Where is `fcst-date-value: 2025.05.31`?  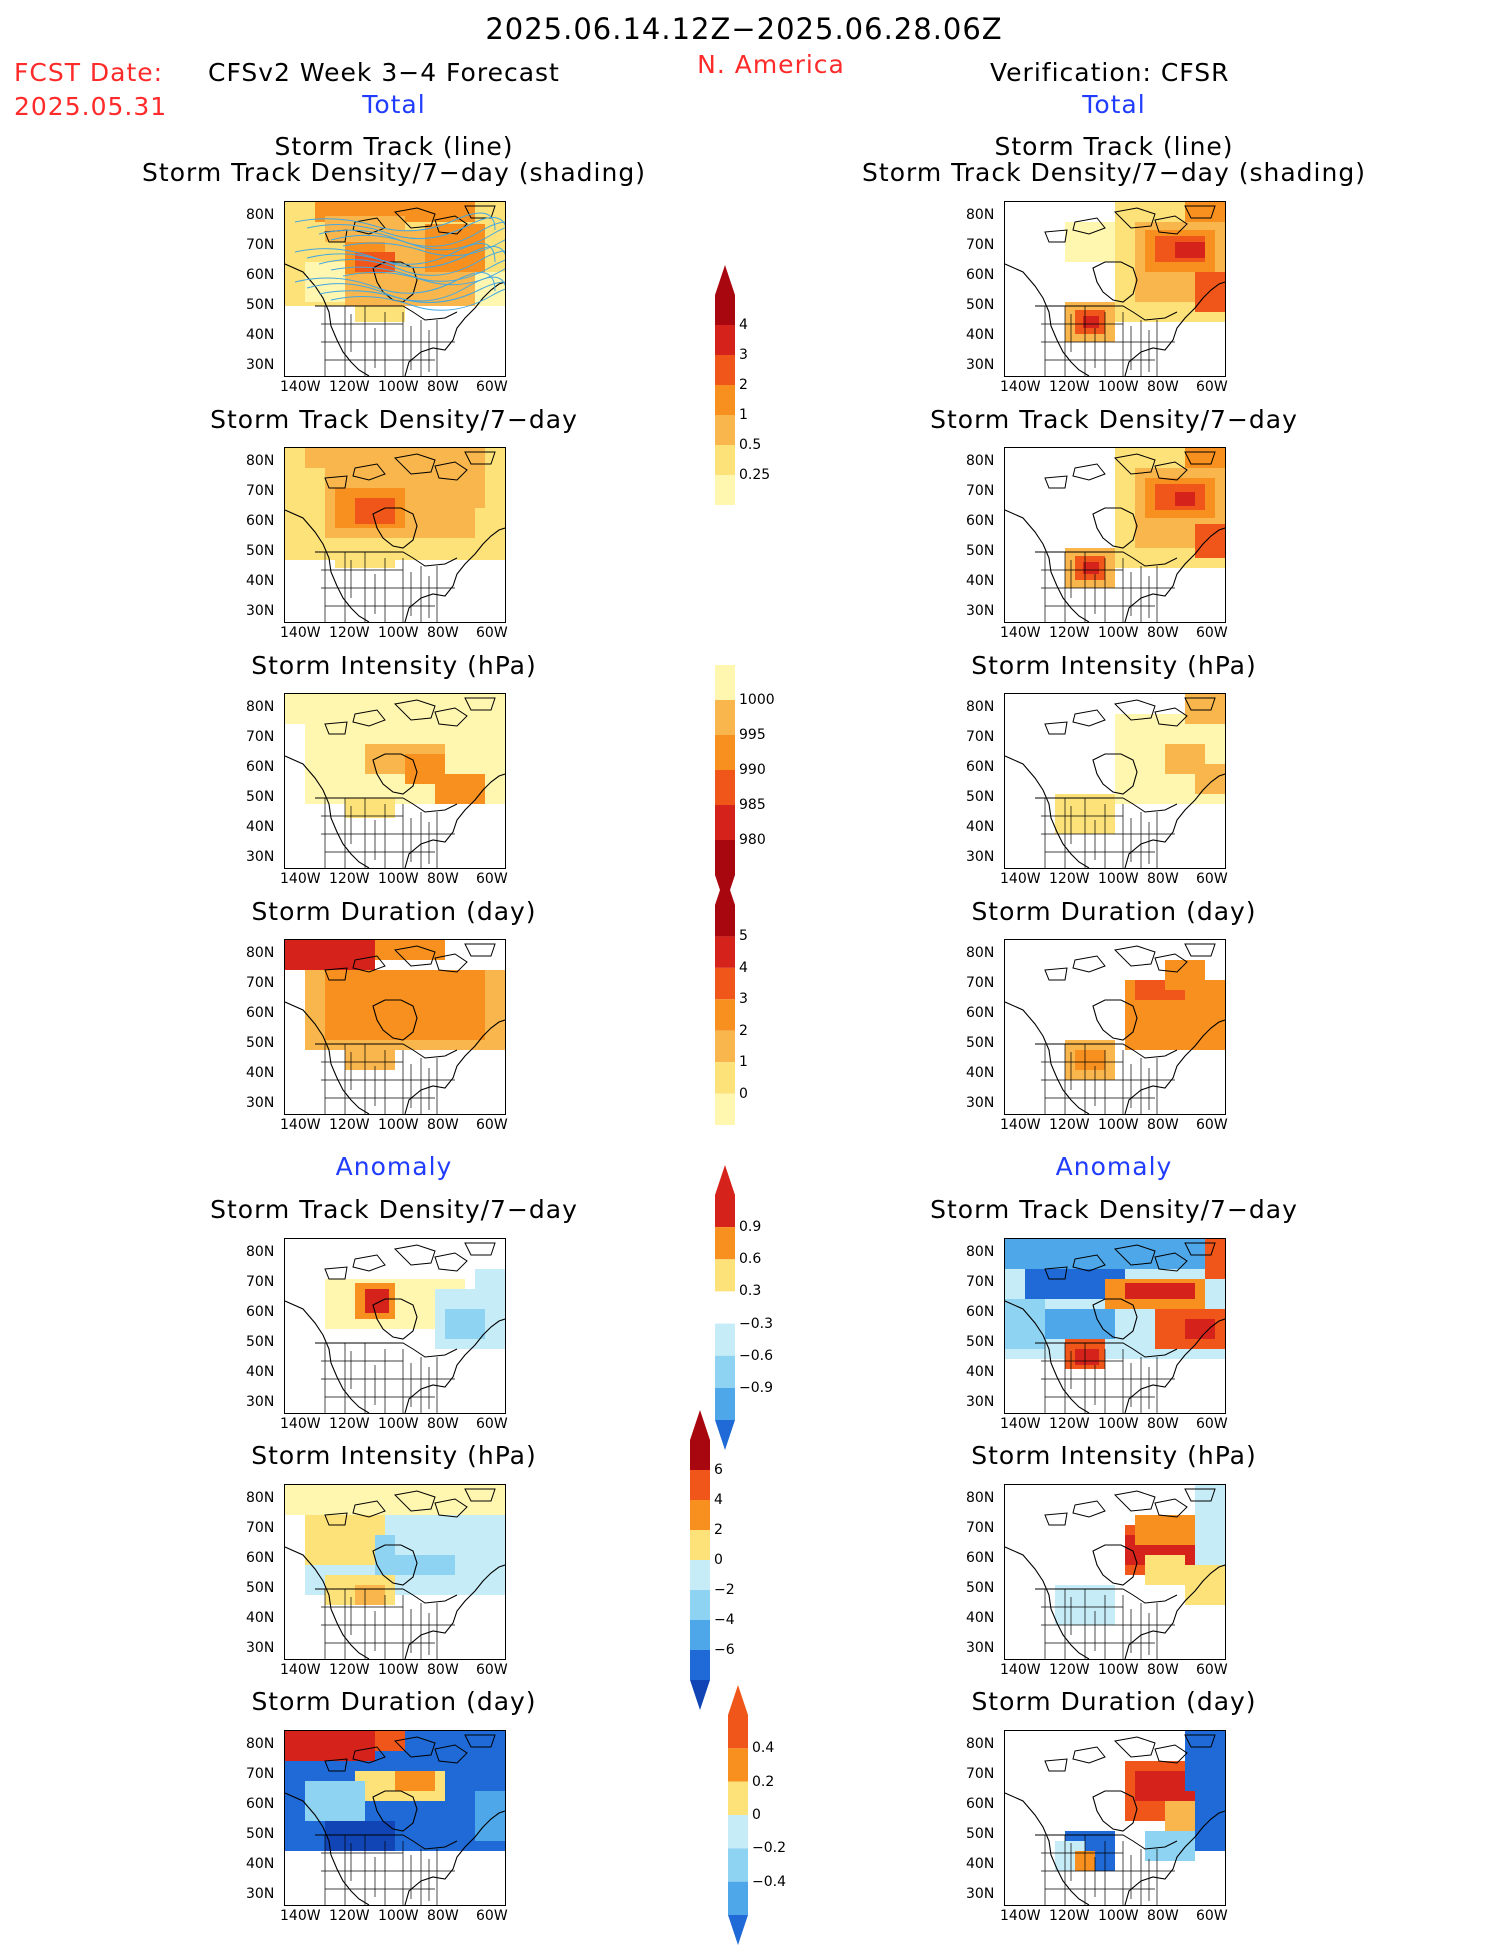 fcst-date-value: 2025.05.31 is located at coordinates (91, 106).